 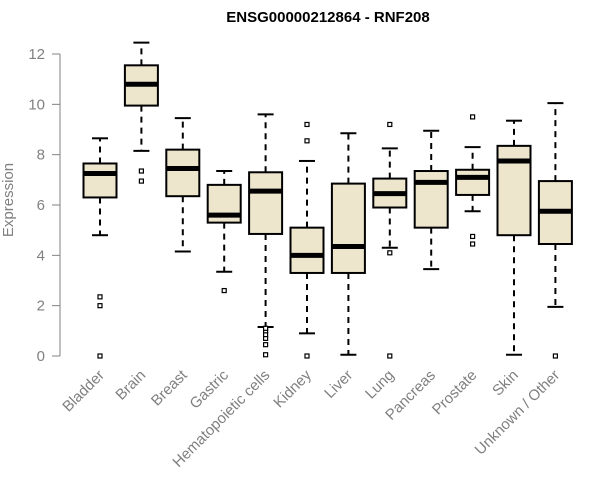 What do you see at coordinates (292, 388) in the screenshot?
I see `x-tick-label: Kidney` at bounding box center [292, 388].